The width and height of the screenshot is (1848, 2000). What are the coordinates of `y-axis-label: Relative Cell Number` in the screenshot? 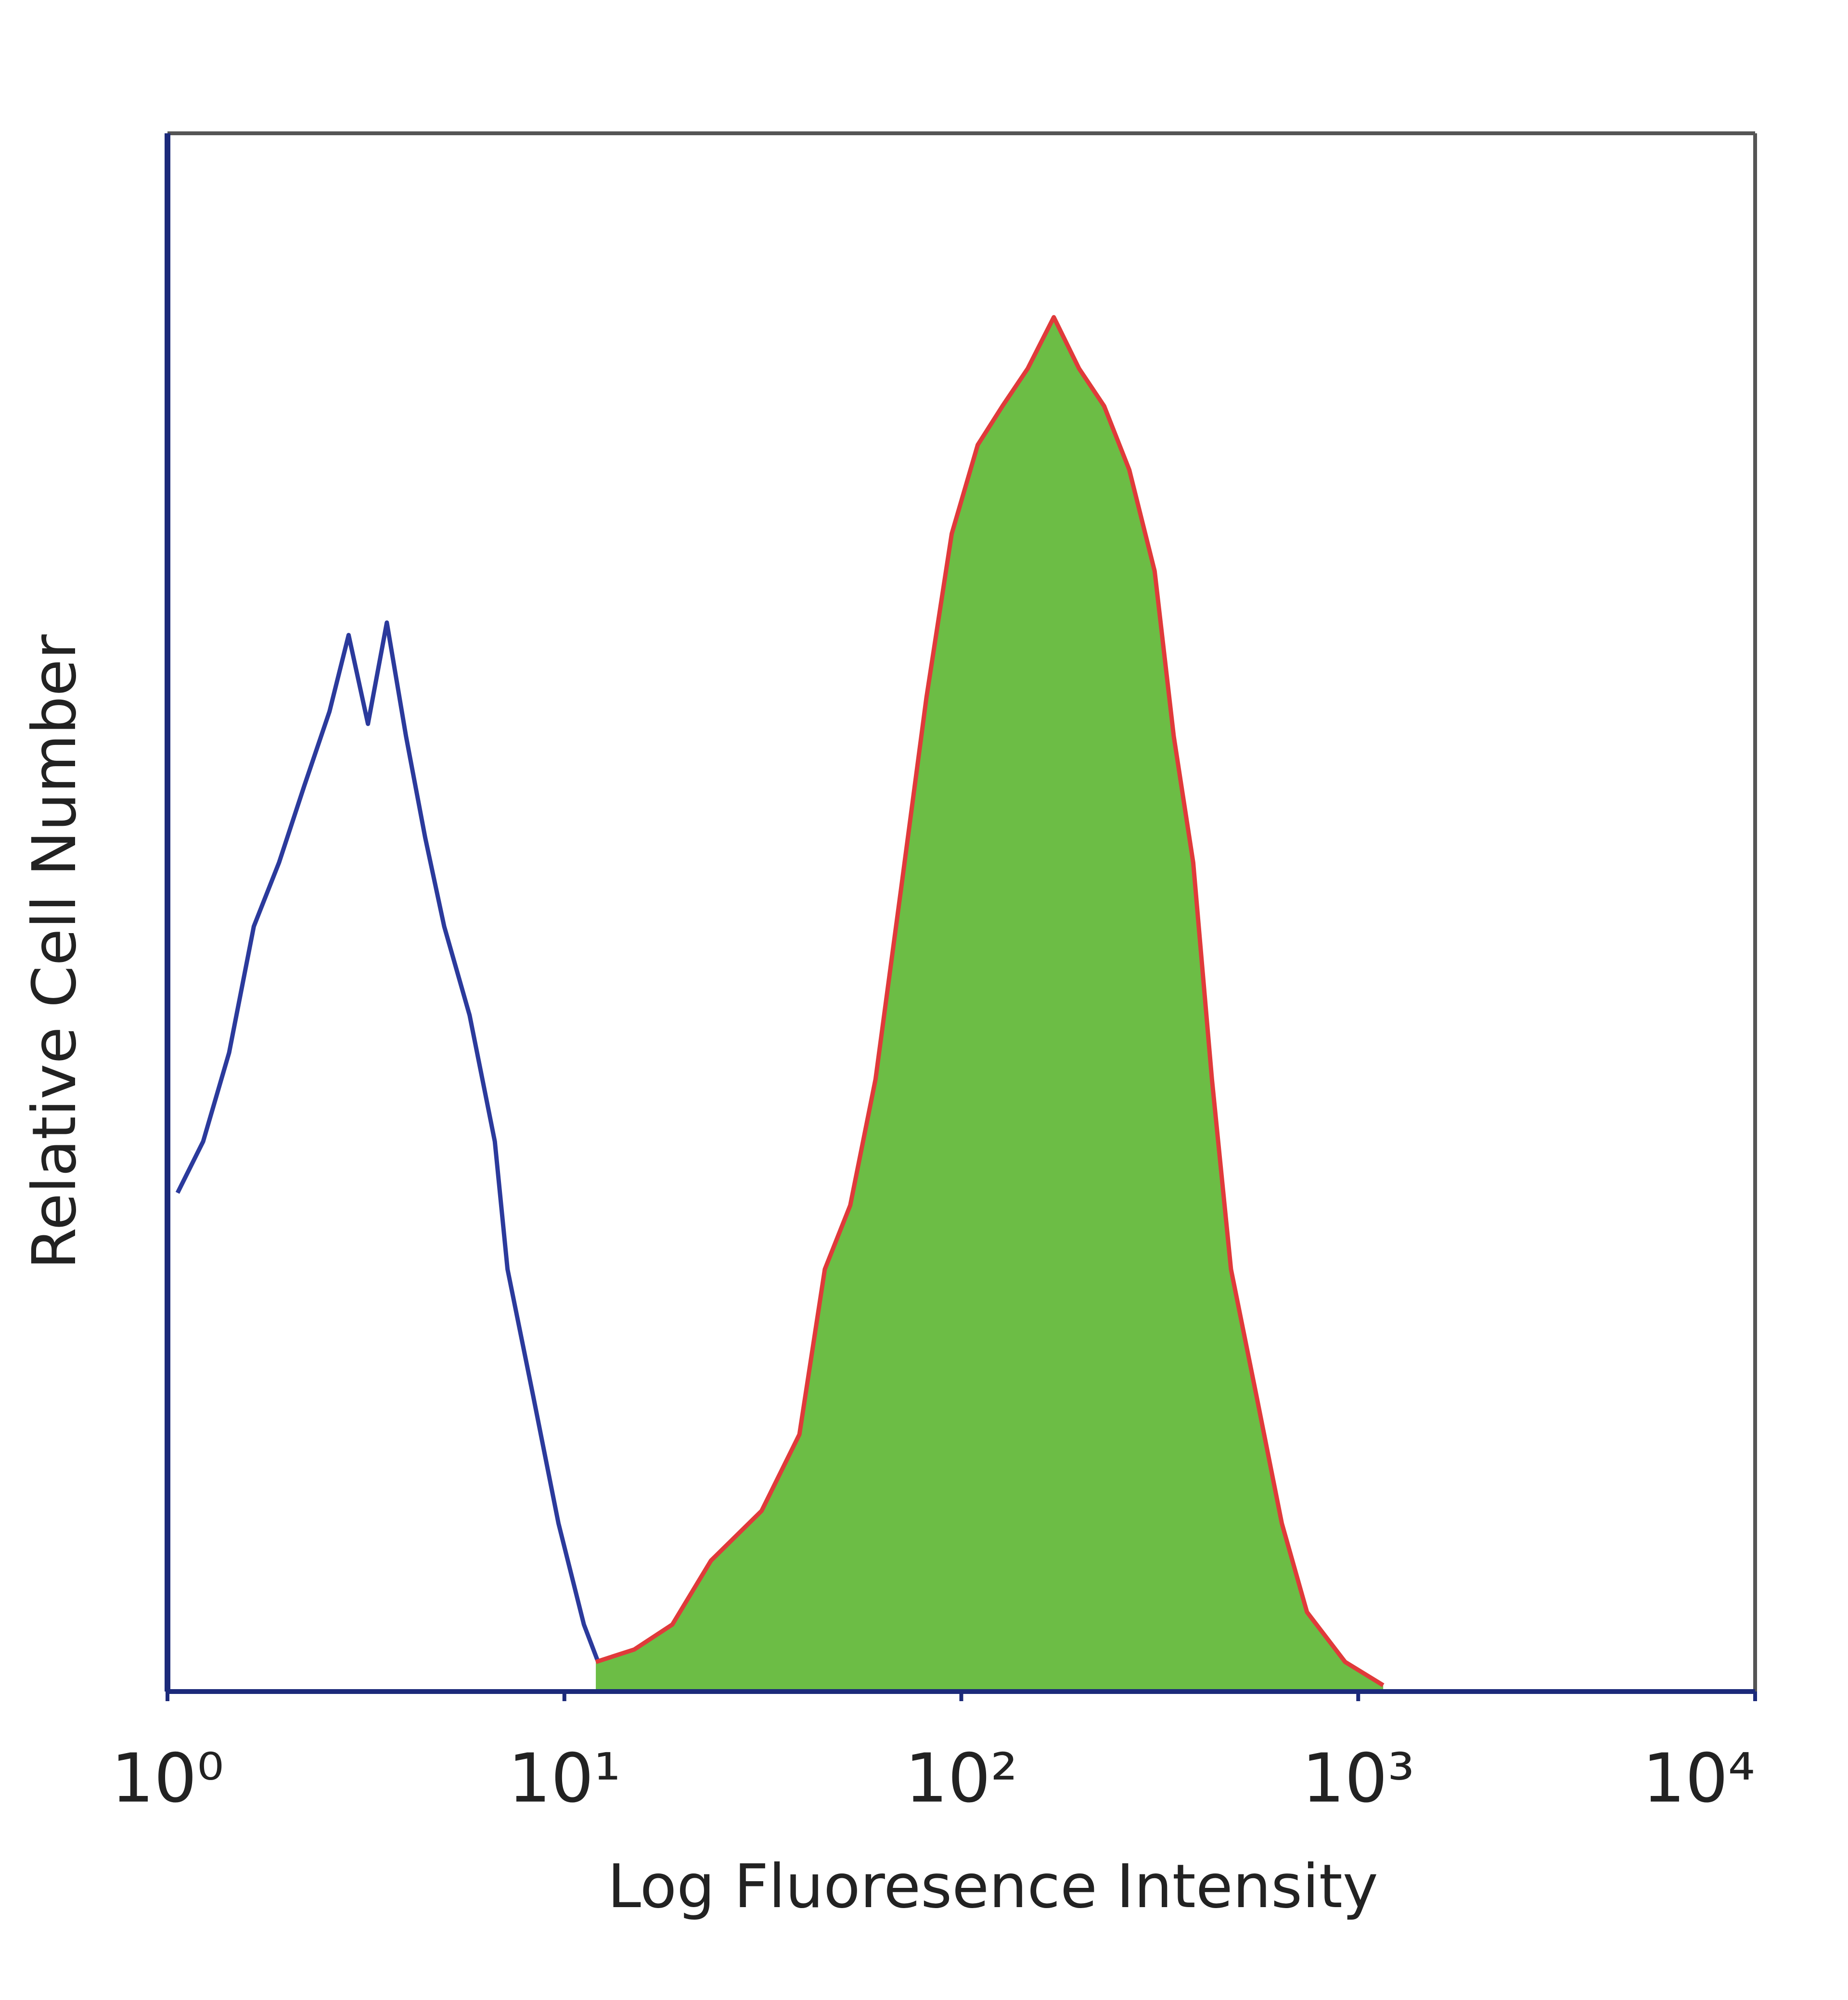 It's located at (55, 951).